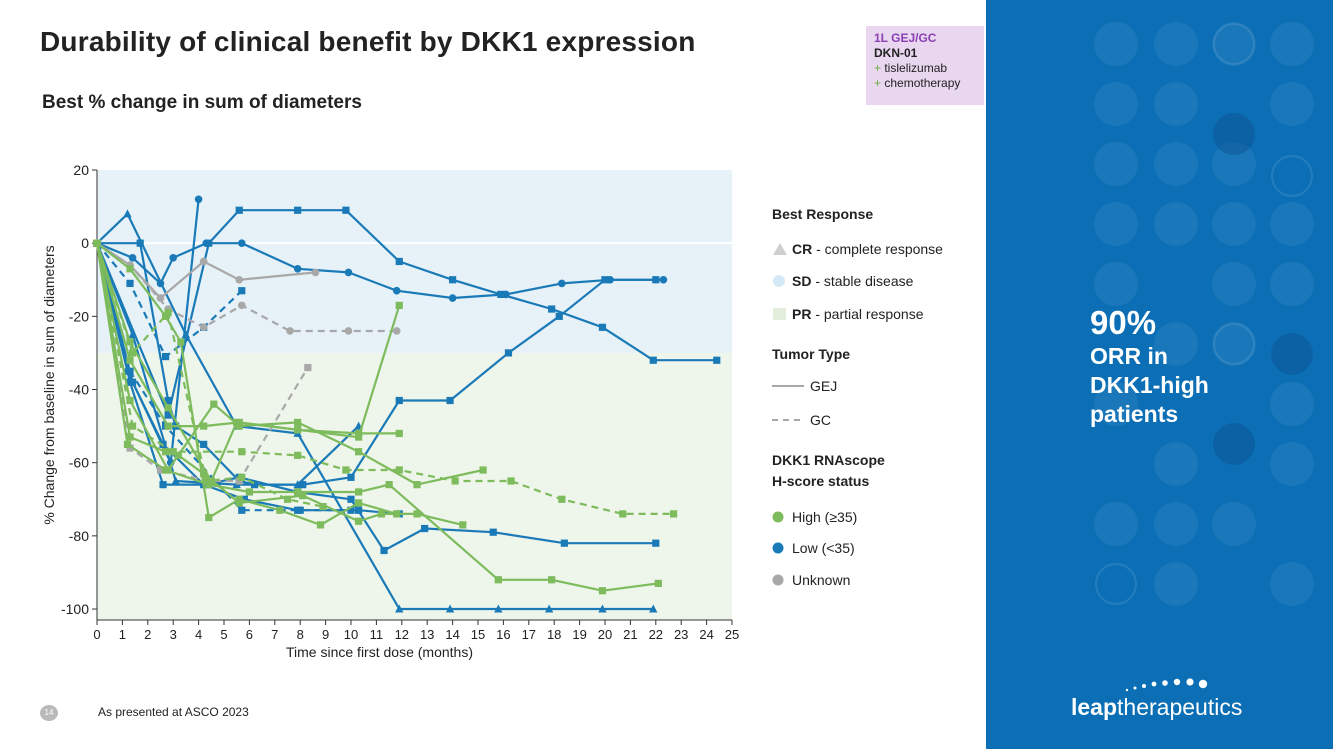 The height and width of the screenshot is (749, 1333). I want to click on plus-icon: +, so click(878, 83).